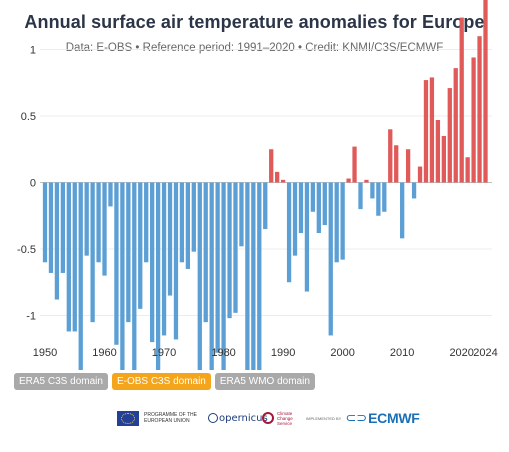  What do you see at coordinates (283, 181) in the screenshot?
I see `bar-1990` at bounding box center [283, 181].